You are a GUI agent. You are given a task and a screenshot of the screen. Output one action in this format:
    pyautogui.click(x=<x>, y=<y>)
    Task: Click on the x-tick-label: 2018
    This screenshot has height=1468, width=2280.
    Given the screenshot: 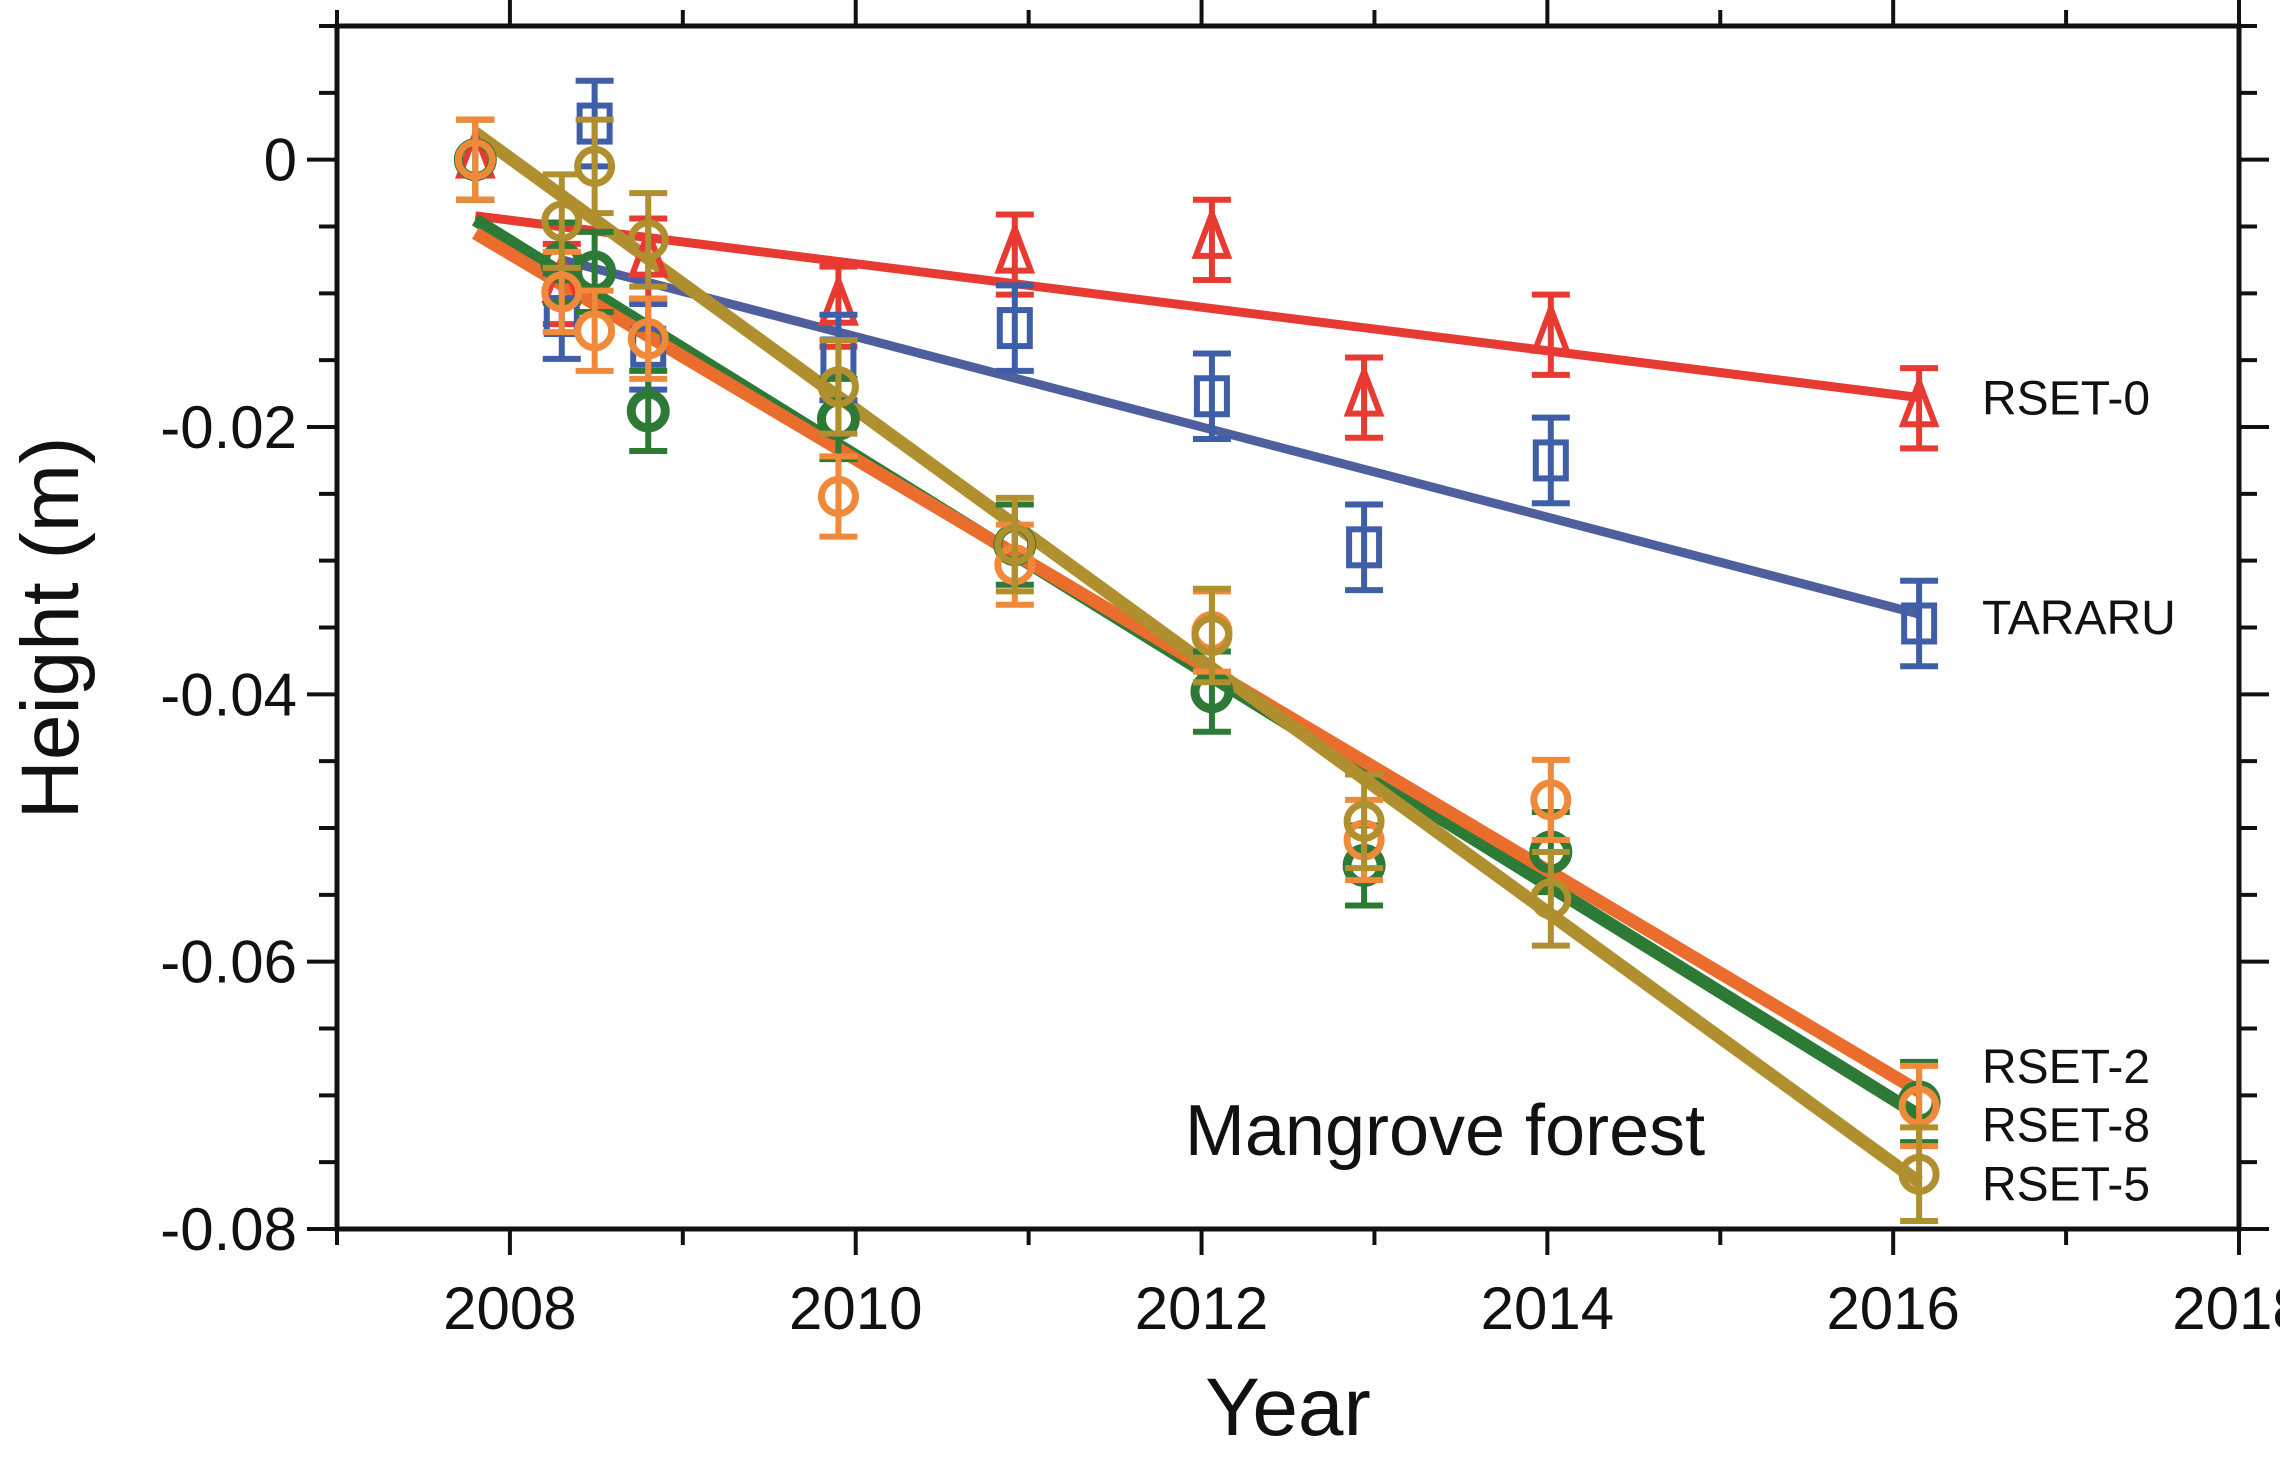 What is the action you would take?
    pyautogui.click(x=2226, y=1308)
    